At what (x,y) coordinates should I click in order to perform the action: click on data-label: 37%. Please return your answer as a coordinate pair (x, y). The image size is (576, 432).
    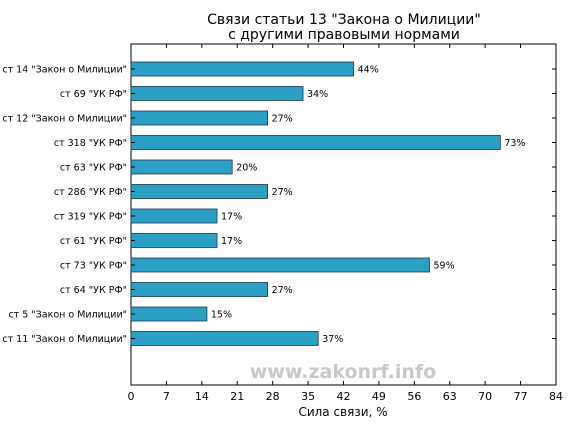
    Looking at the image, I should click on (332, 339).